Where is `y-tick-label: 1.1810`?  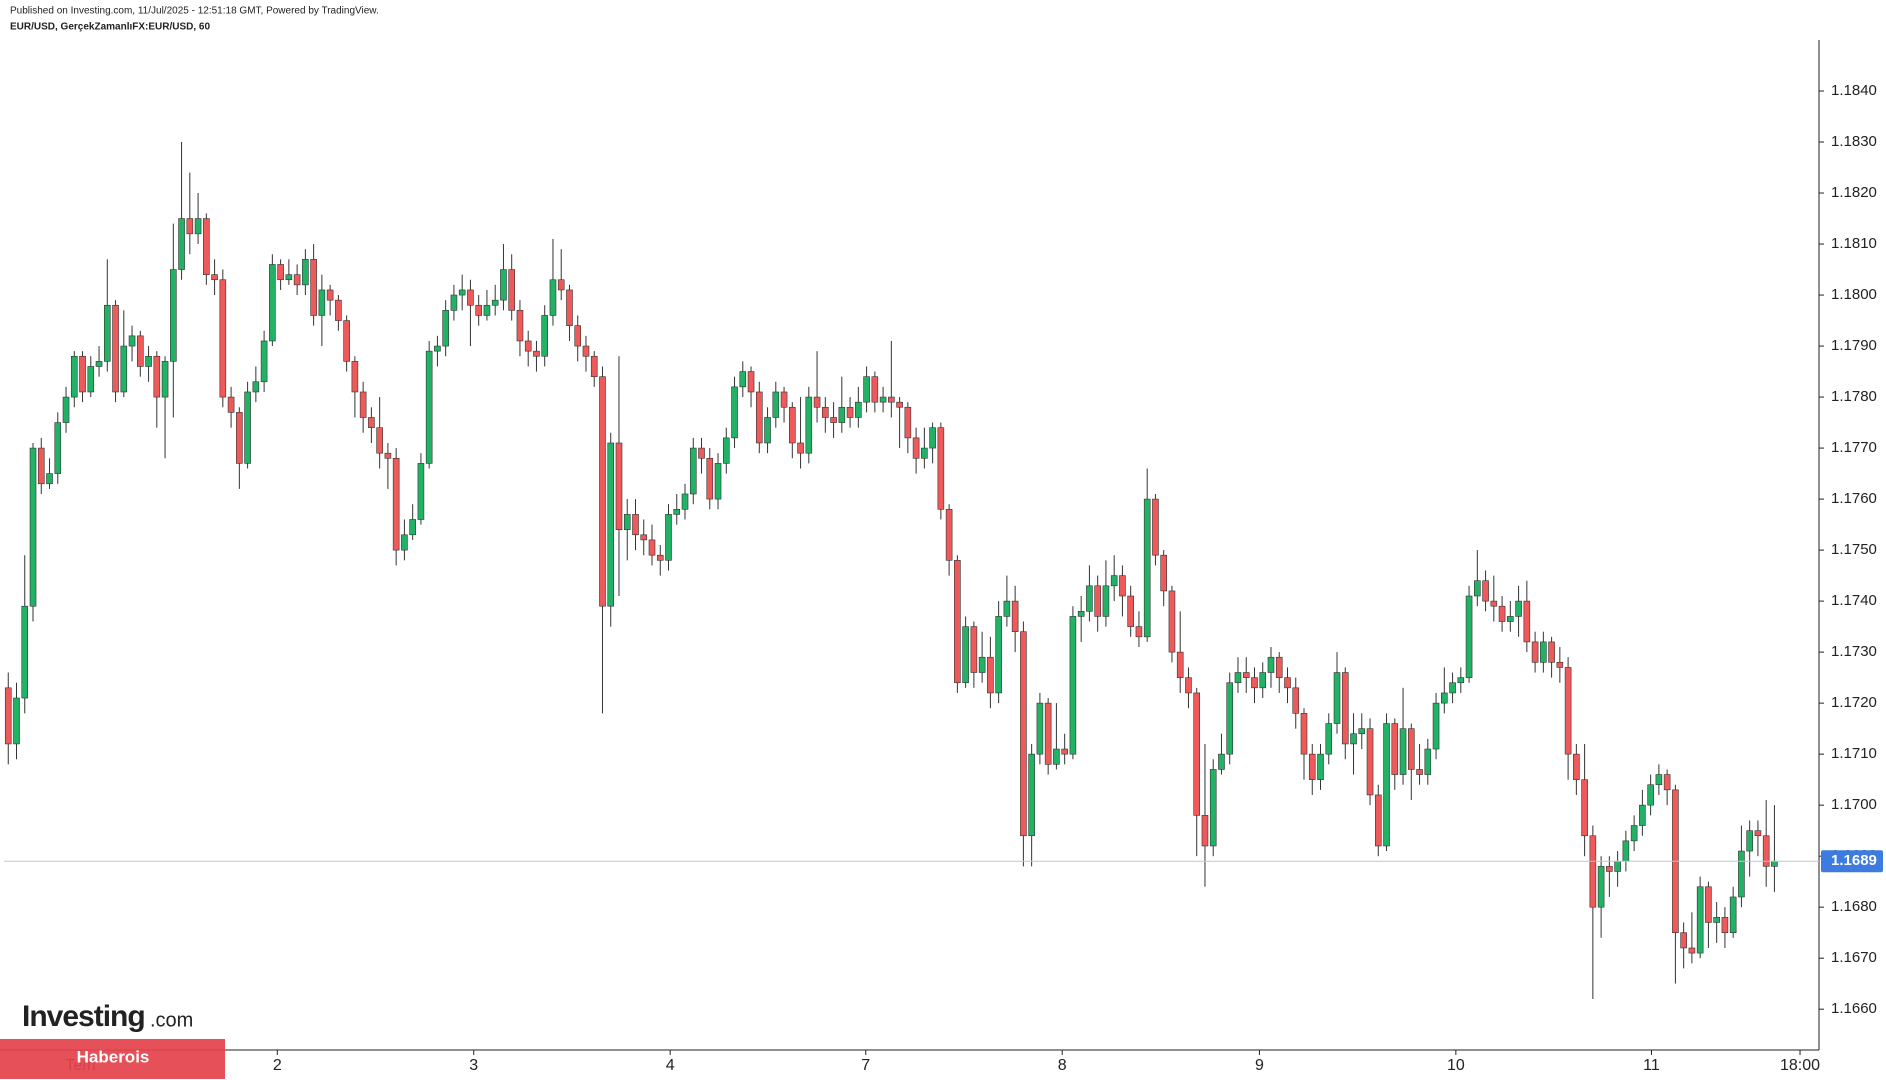 y-tick-label: 1.1810 is located at coordinates (1854, 243).